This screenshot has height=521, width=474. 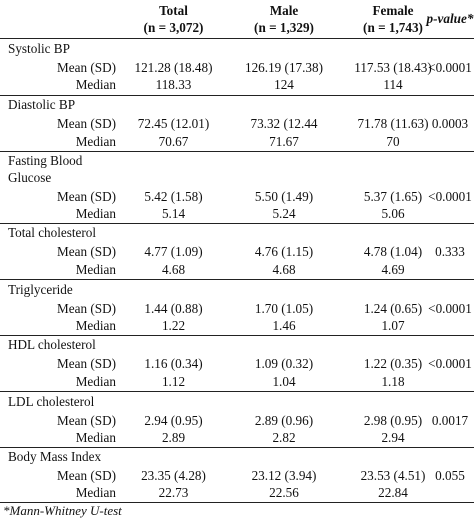 What do you see at coordinates (393, 475) in the screenshot?
I see `female-mean-cell: 23.53 (4.51)` at bounding box center [393, 475].